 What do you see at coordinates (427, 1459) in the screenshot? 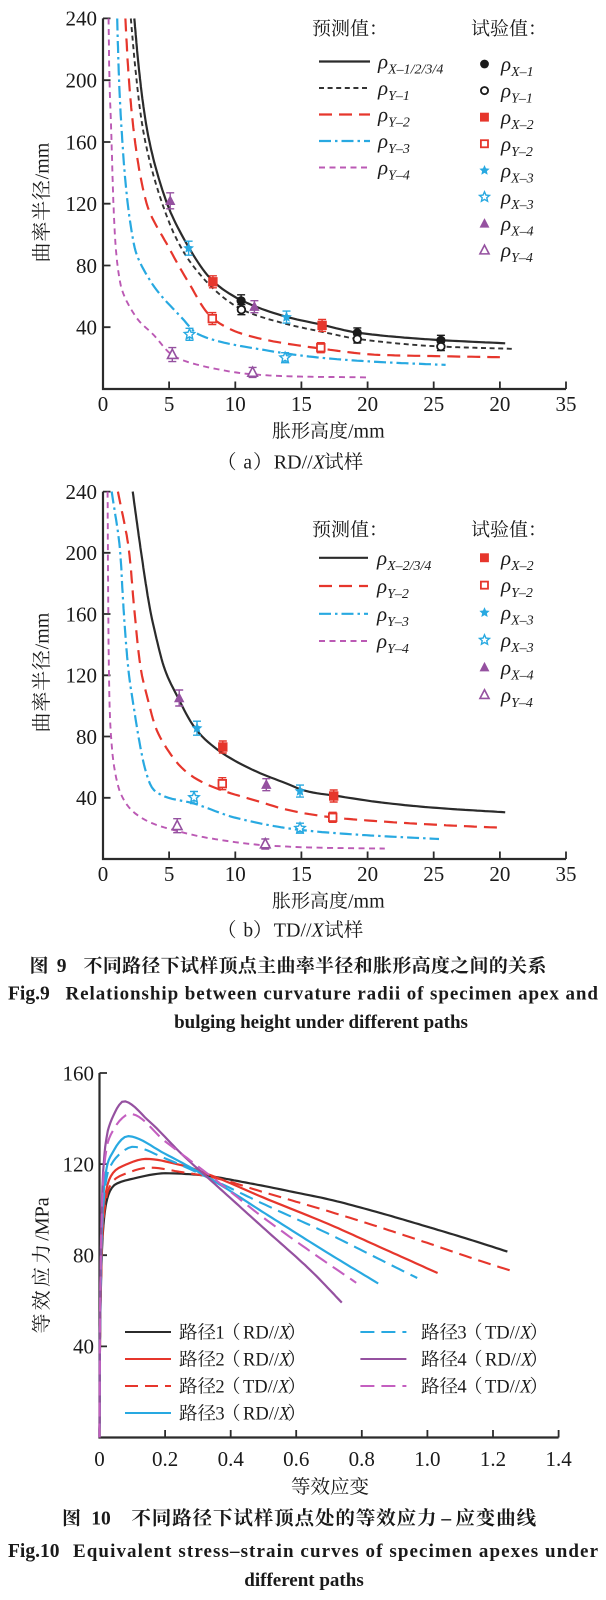
I see `svg-text: 1.0` at bounding box center [427, 1459].